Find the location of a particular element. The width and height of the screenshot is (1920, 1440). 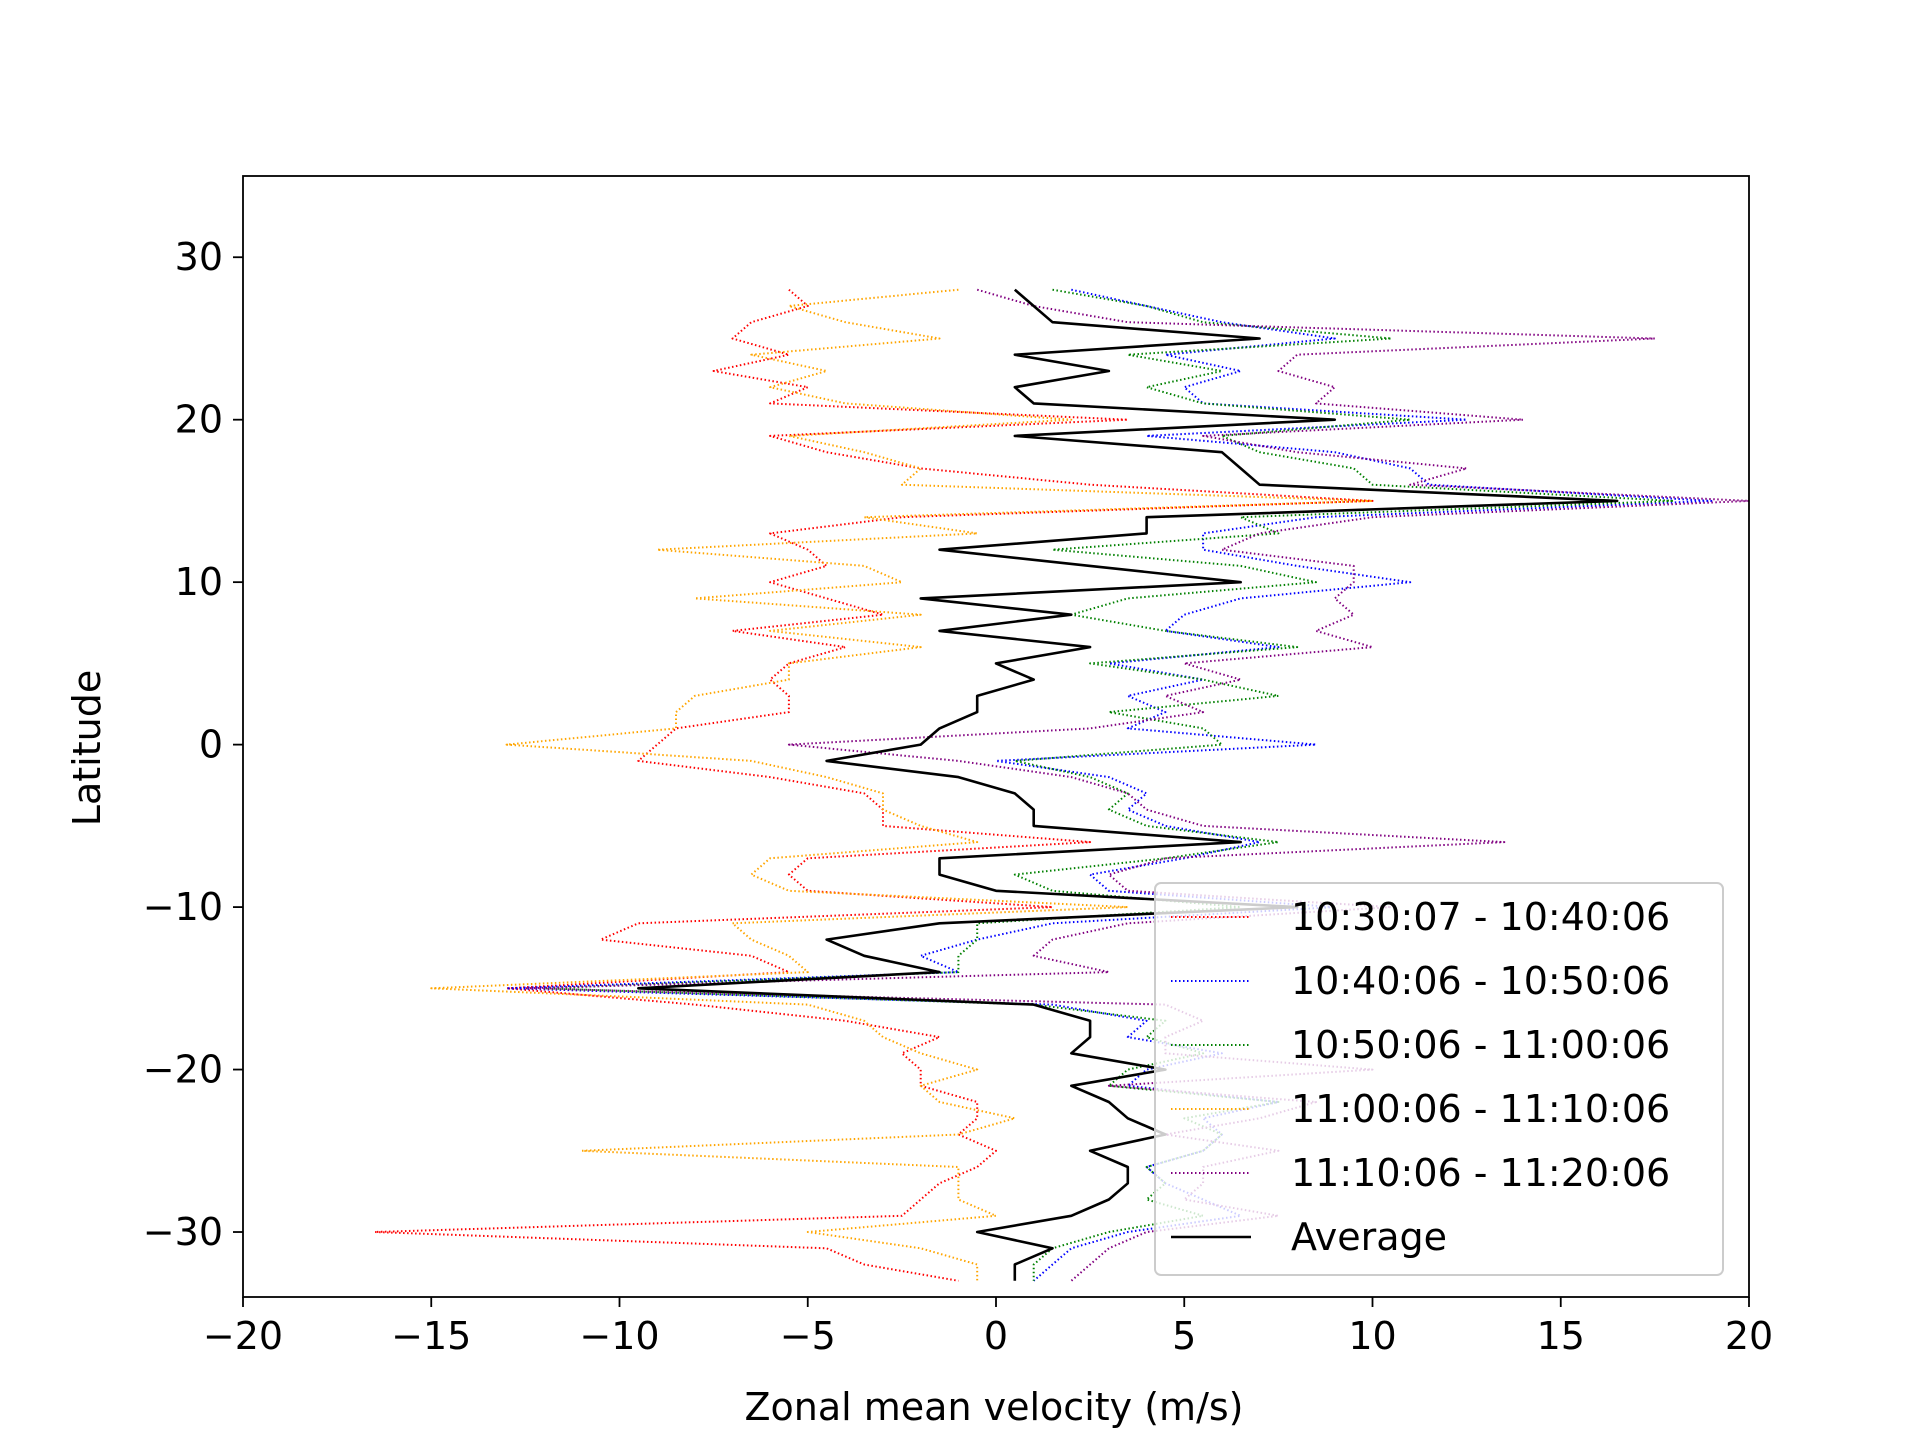

y-tick-label: 20 is located at coordinates (199, 420).